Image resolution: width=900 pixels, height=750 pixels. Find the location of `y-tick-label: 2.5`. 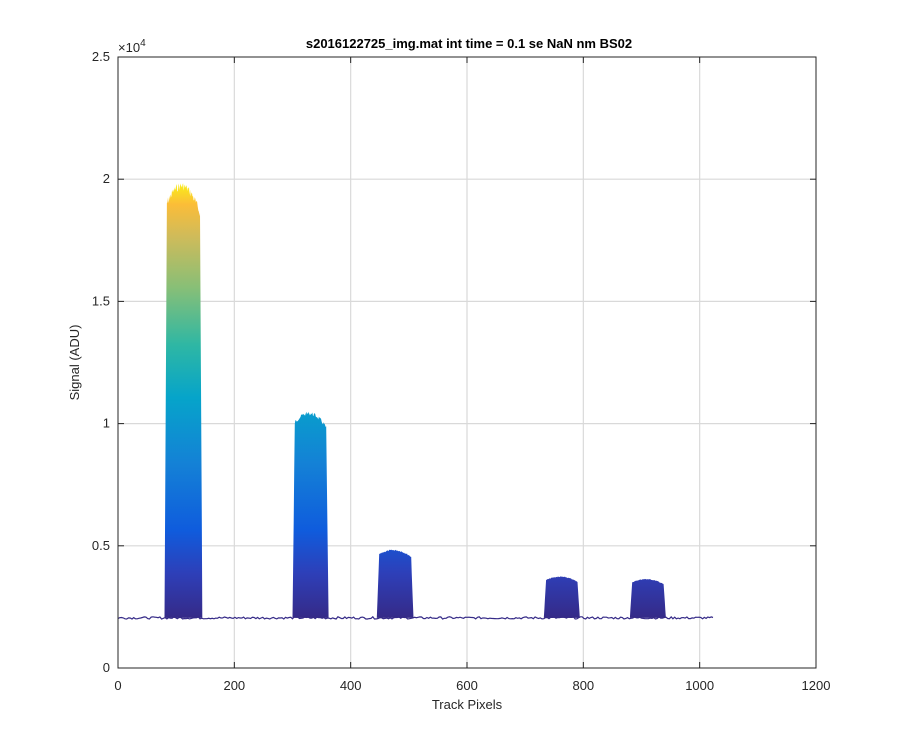

y-tick-label: 2.5 is located at coordinates (101, 56).